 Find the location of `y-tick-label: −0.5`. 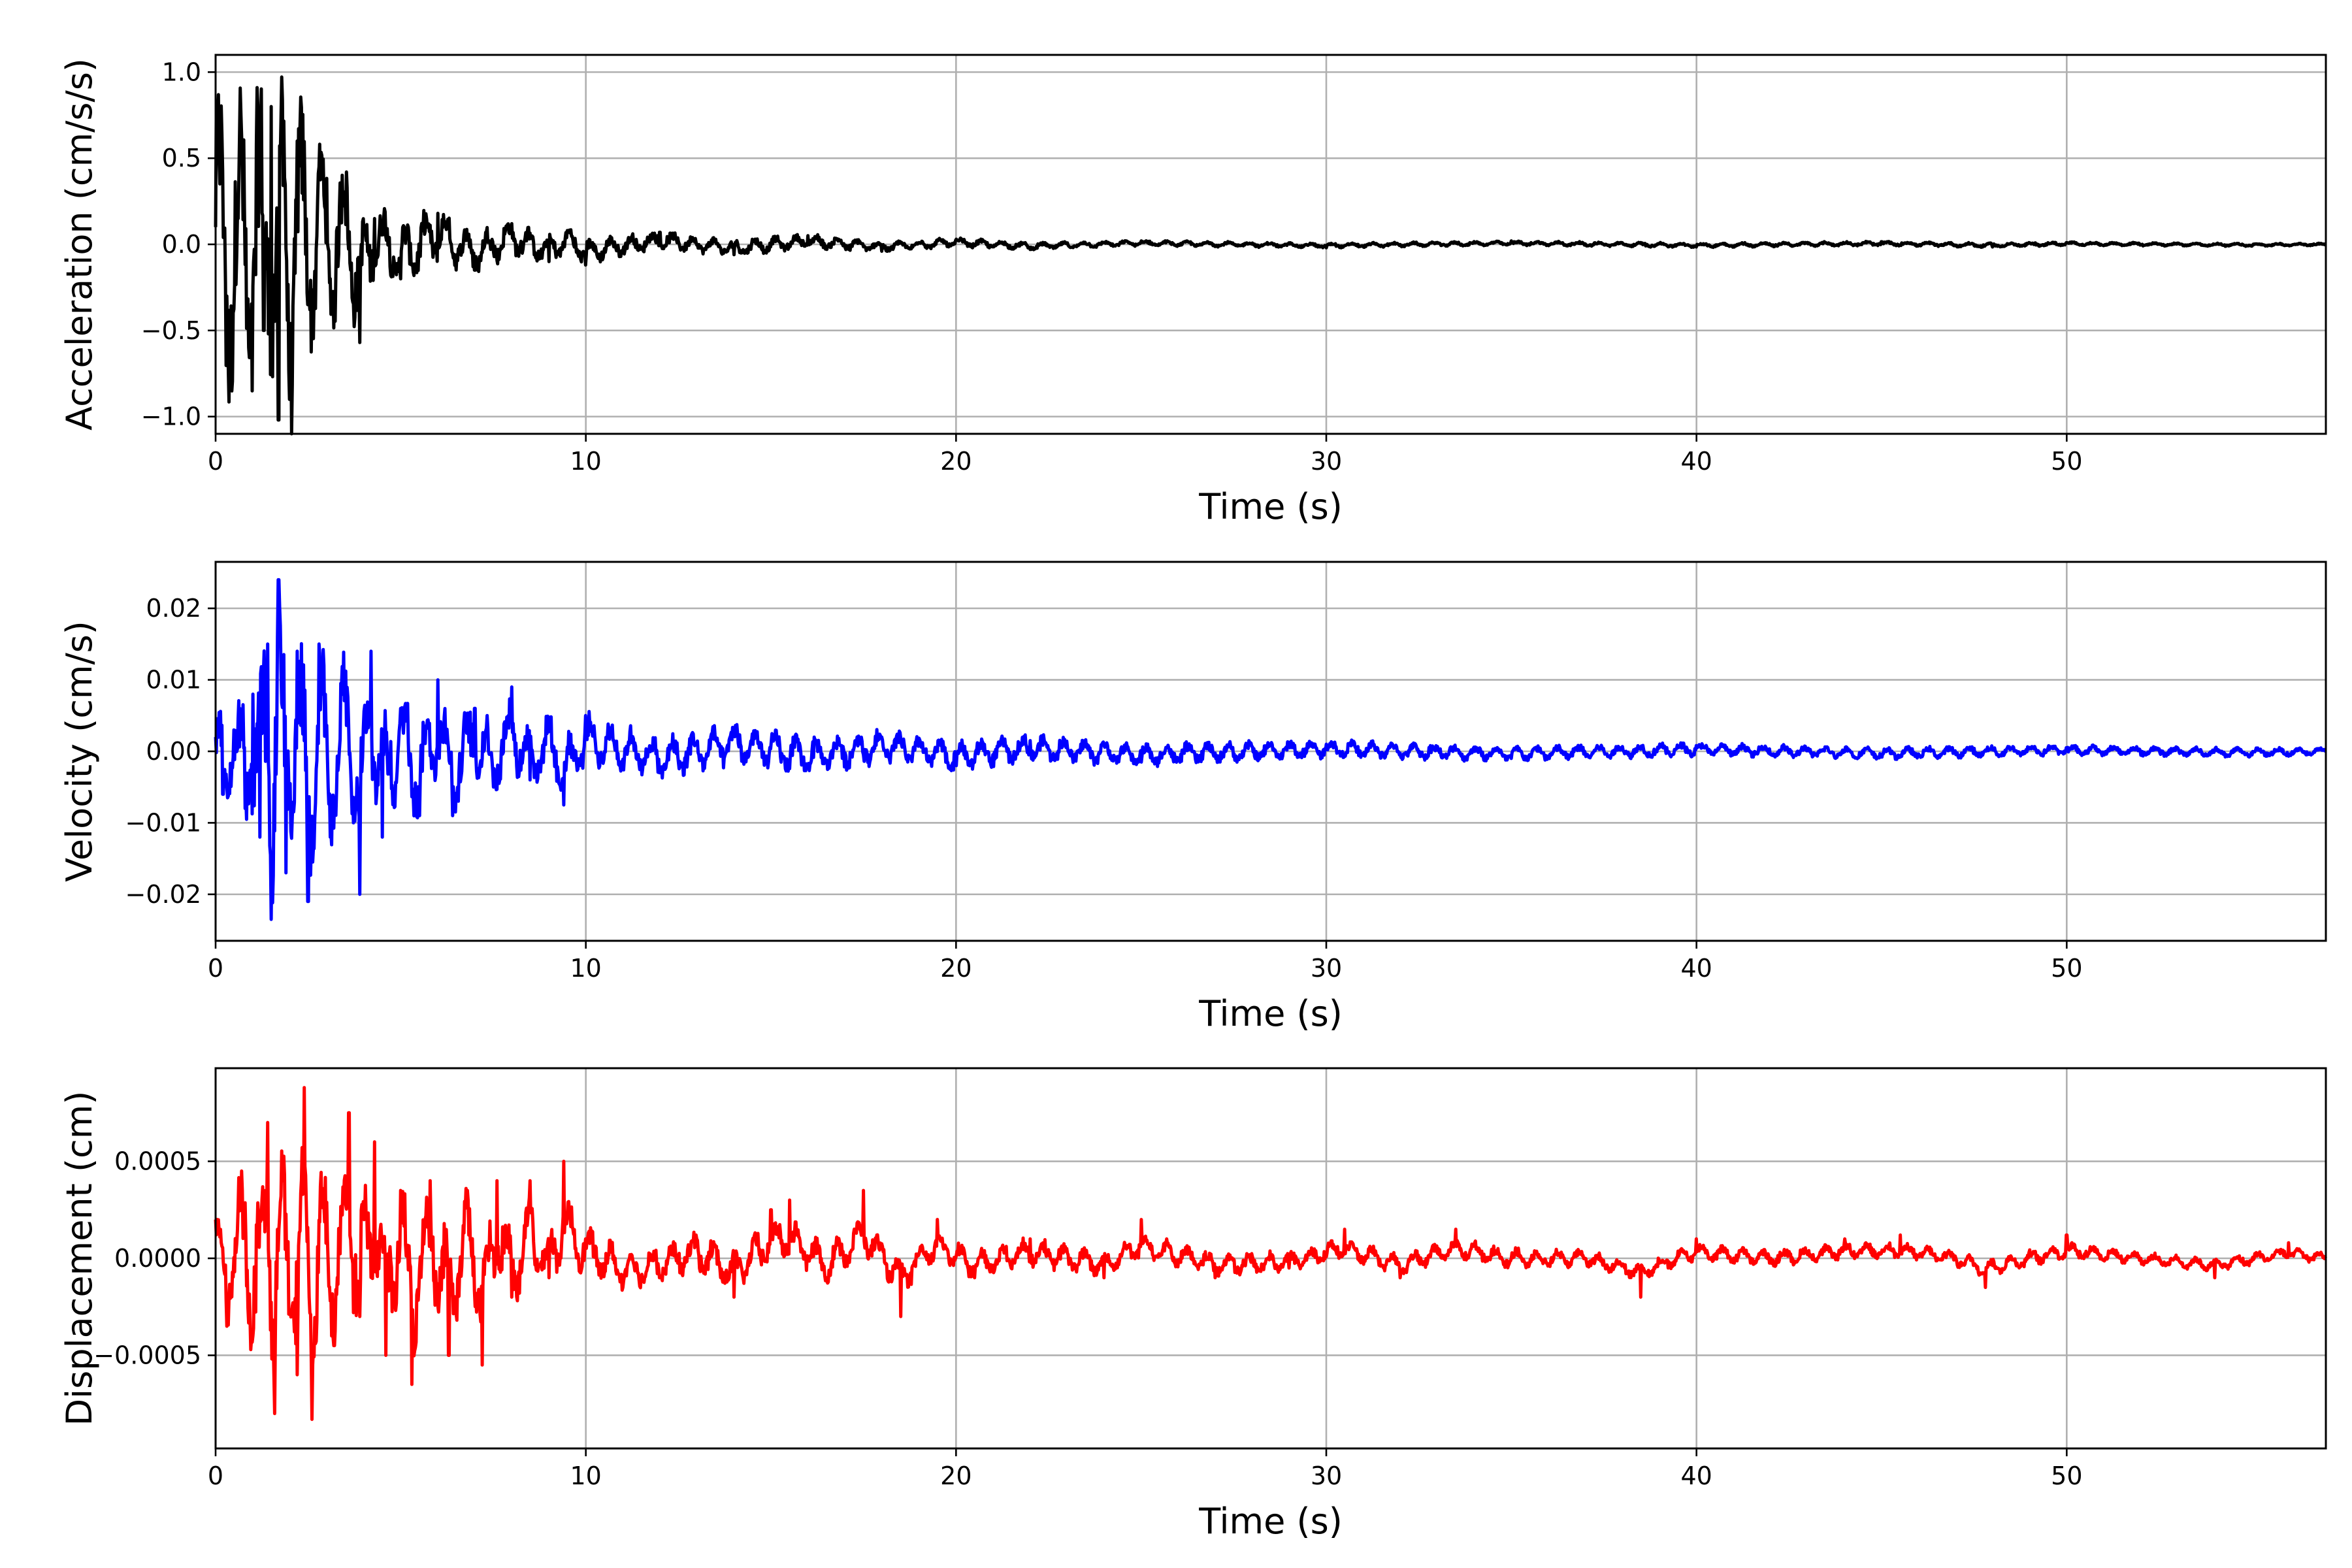

y-tick-label: −0.5 is located at coordinates (171, 330).